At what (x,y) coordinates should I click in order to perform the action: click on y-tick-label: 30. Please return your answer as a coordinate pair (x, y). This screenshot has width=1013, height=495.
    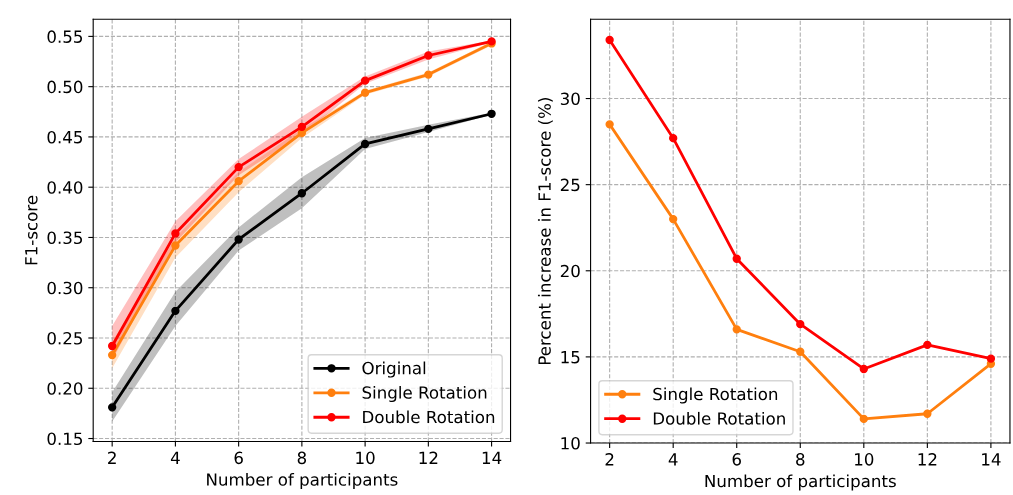
    Looking at the image, I should click on (570, 99).